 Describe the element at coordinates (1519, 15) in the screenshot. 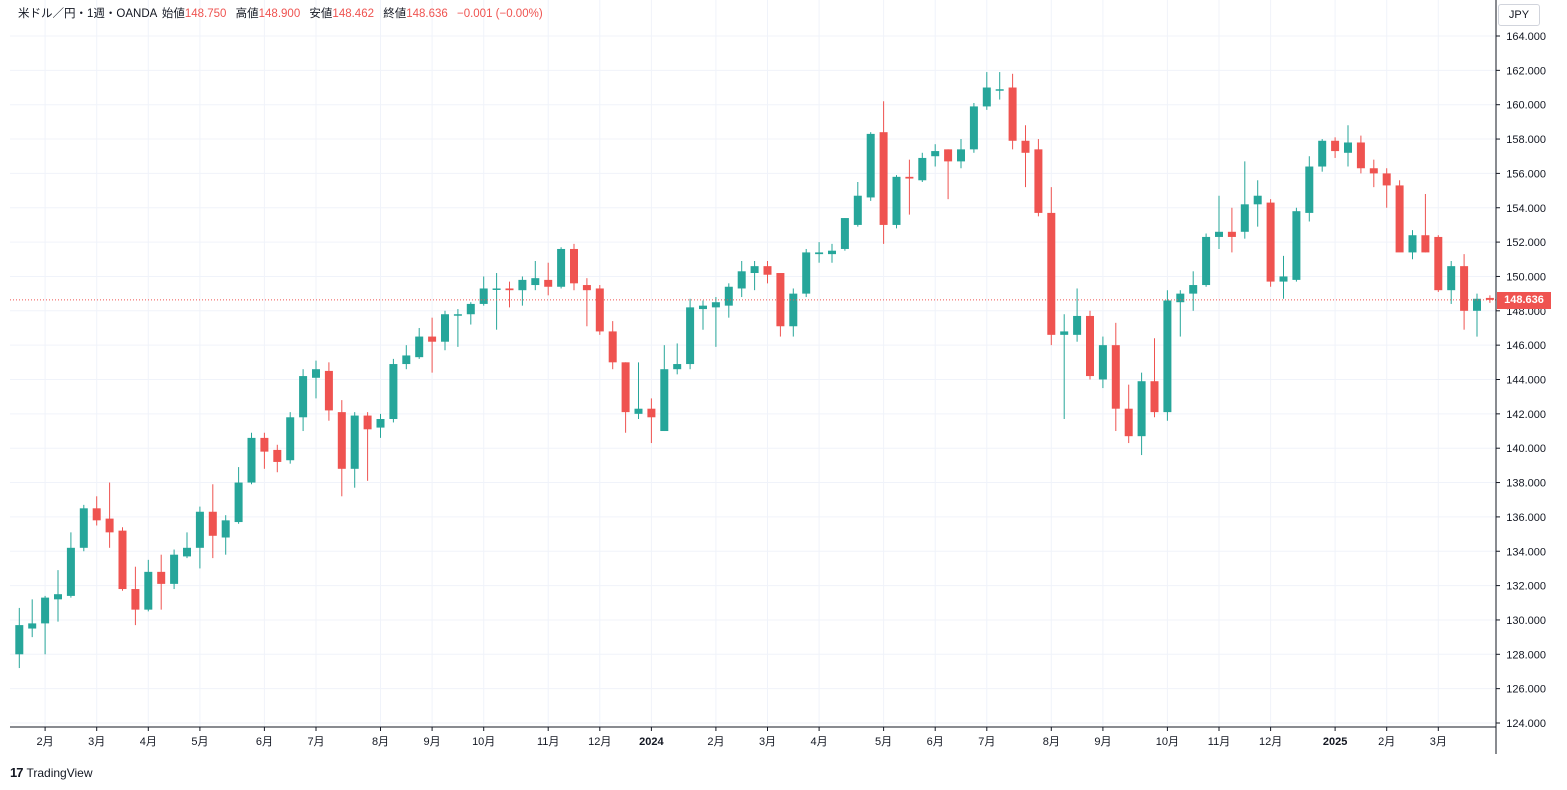

I see `currency-button: JPY` at that location.